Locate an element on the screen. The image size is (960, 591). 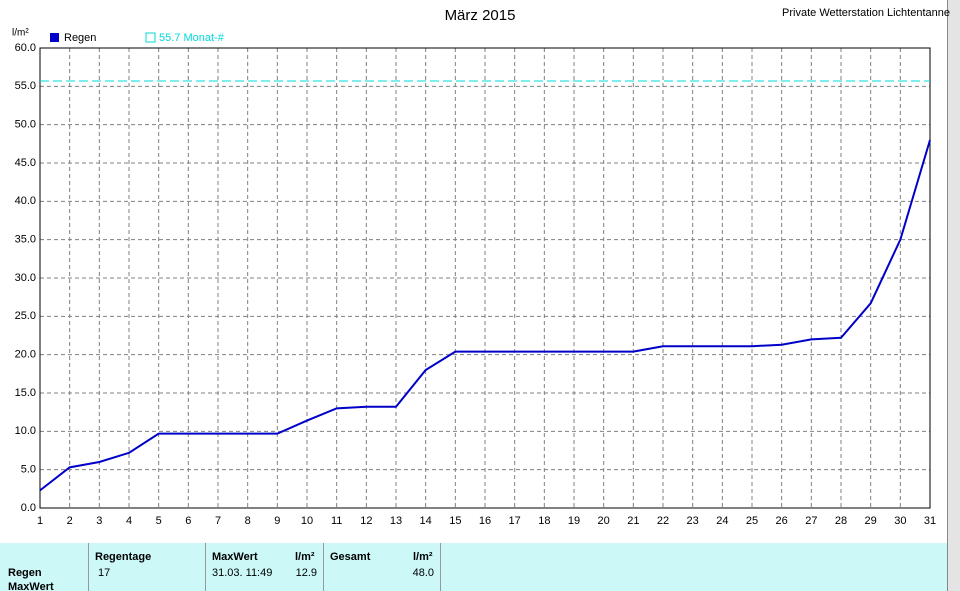
x-tick-label: 3 is located at coordinates (99, 521).